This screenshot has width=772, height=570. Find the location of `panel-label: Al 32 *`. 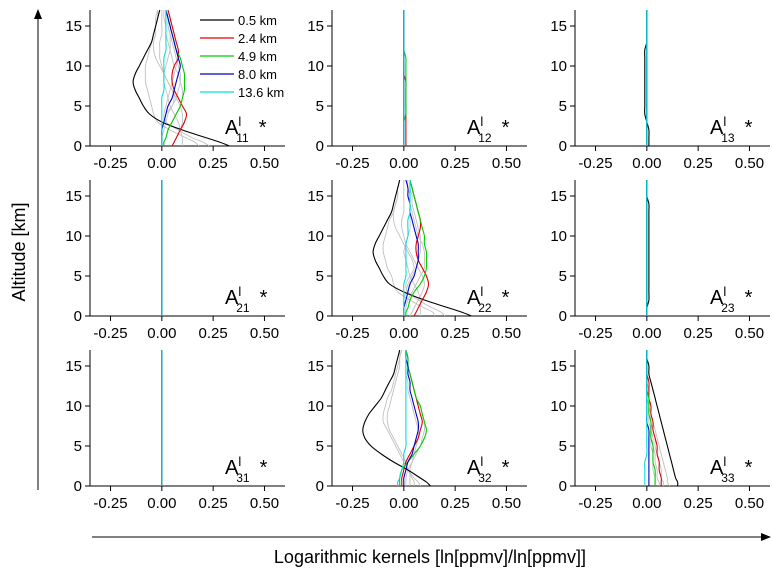

panel-label: Al 32 * is located at coordinates (488, 469).